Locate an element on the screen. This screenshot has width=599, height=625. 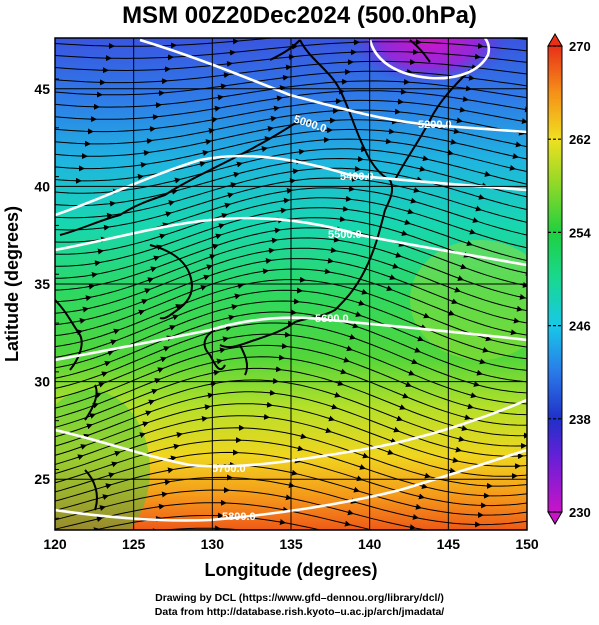
x-tick-label: 150 is located at coordinates (527, 544).